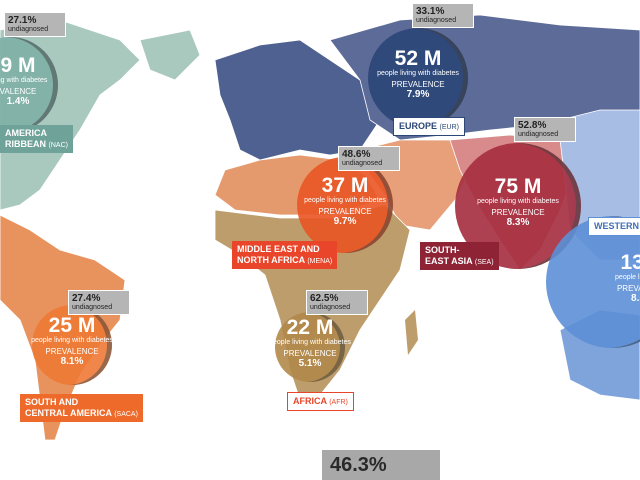 The height and width of the screenshot is (480, 640). Describe the element at coordinates (86, 298) in the screenshot. I see `undiagnosed-value: 27.4%` at that location.